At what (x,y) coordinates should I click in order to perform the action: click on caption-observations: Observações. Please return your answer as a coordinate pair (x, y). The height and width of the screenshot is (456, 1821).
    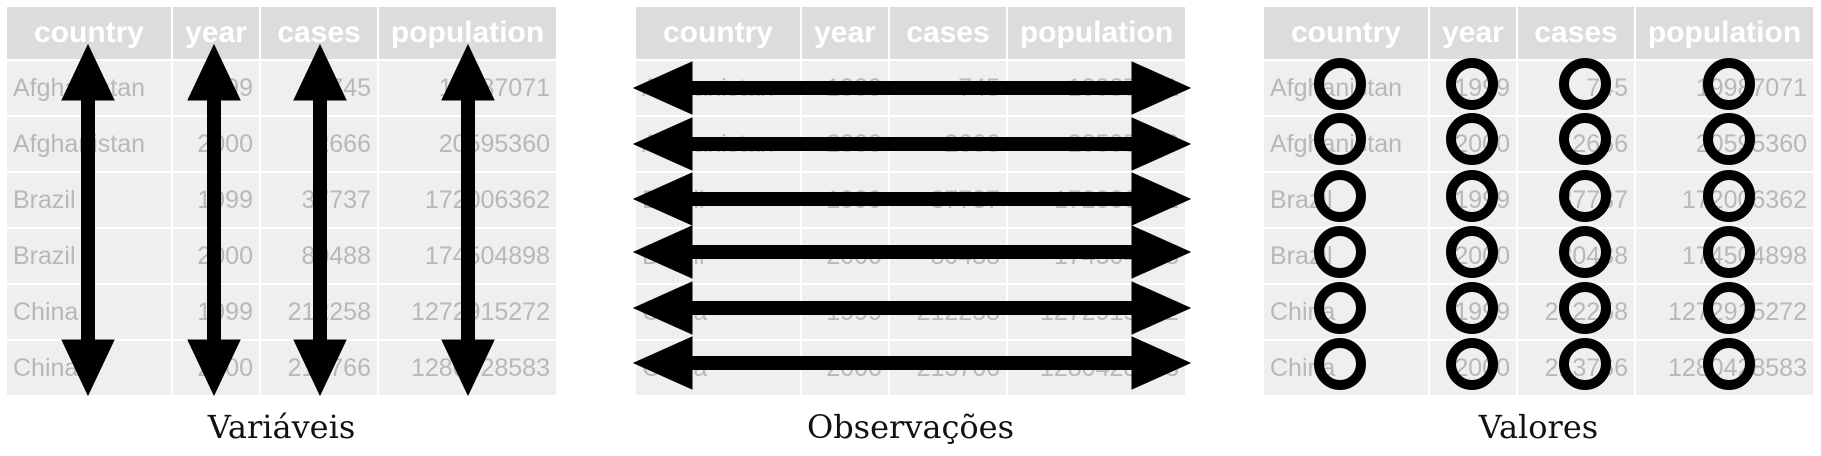
    Looking at the image, I should click on (910, 427).